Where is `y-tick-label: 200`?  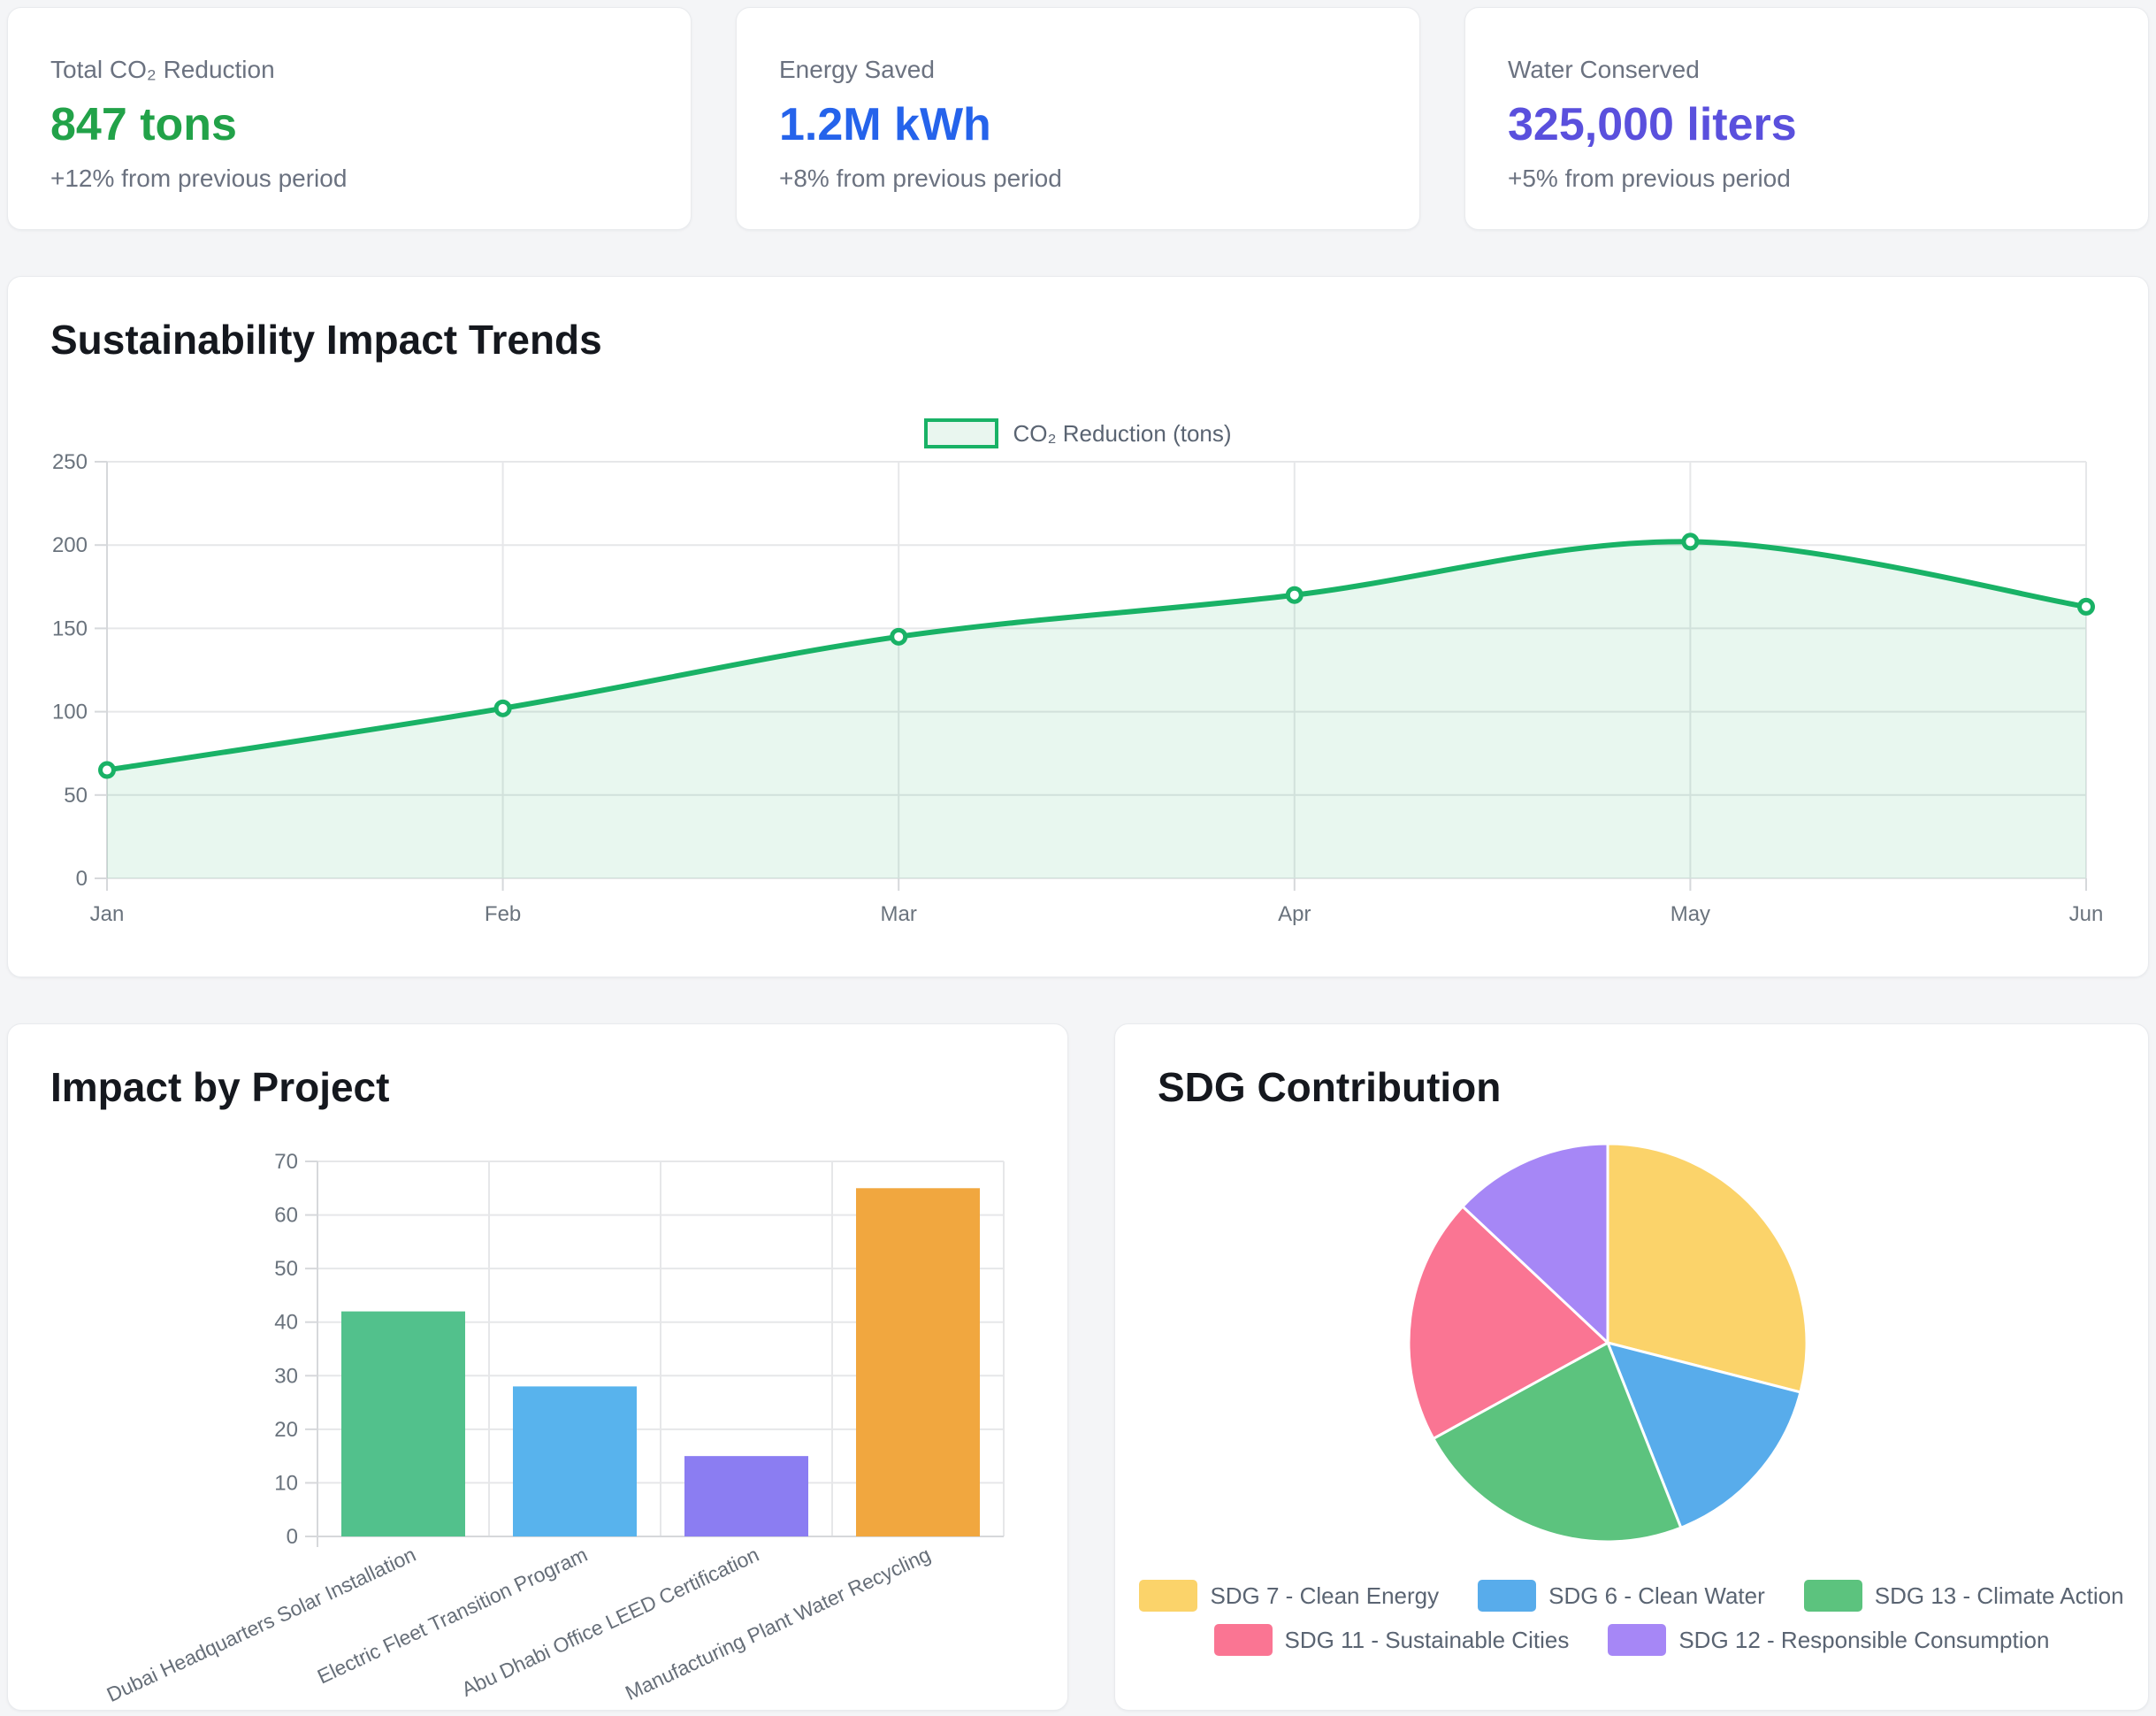
y-tick-label: 200 is located at coordinates (70, 545).